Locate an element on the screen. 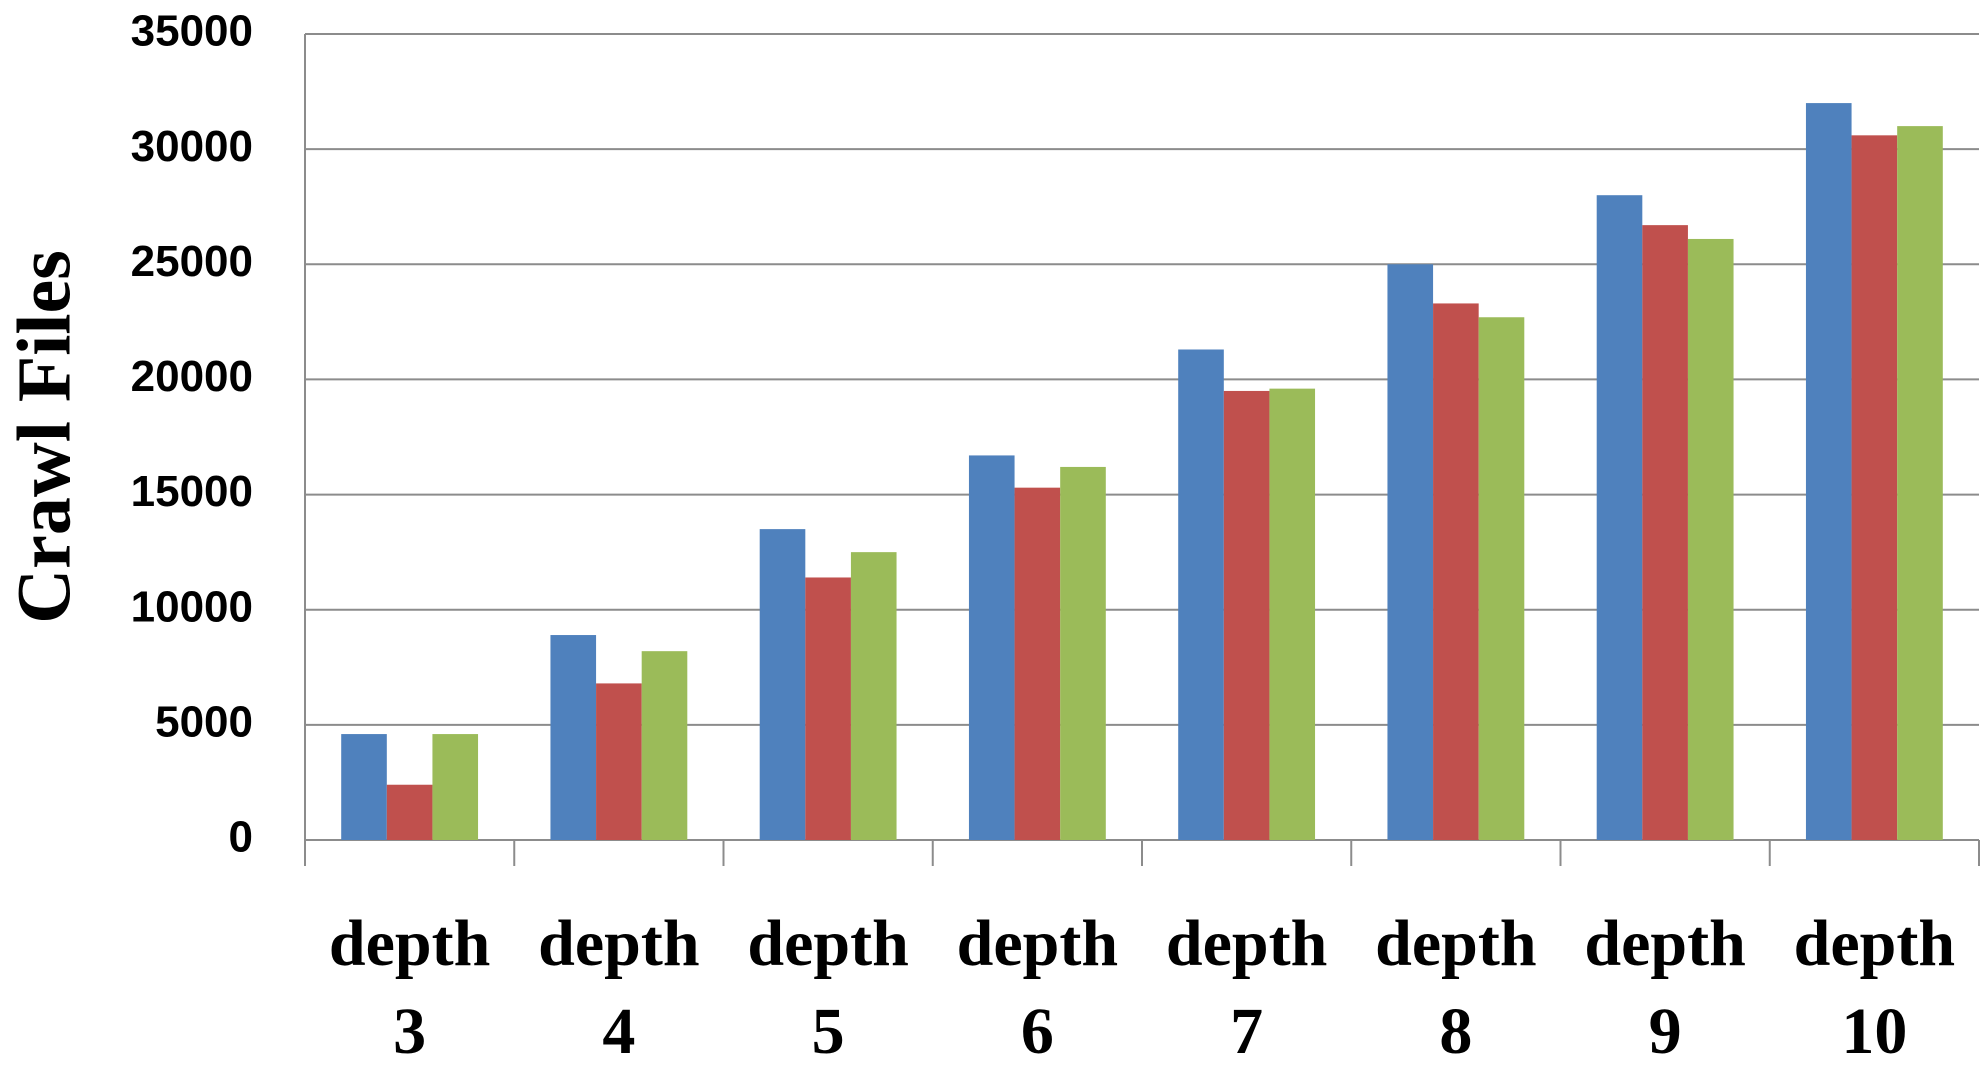 The image size is (1987, 1076). x-tick-label: depth 6 is located at coordinates (1037, 987).